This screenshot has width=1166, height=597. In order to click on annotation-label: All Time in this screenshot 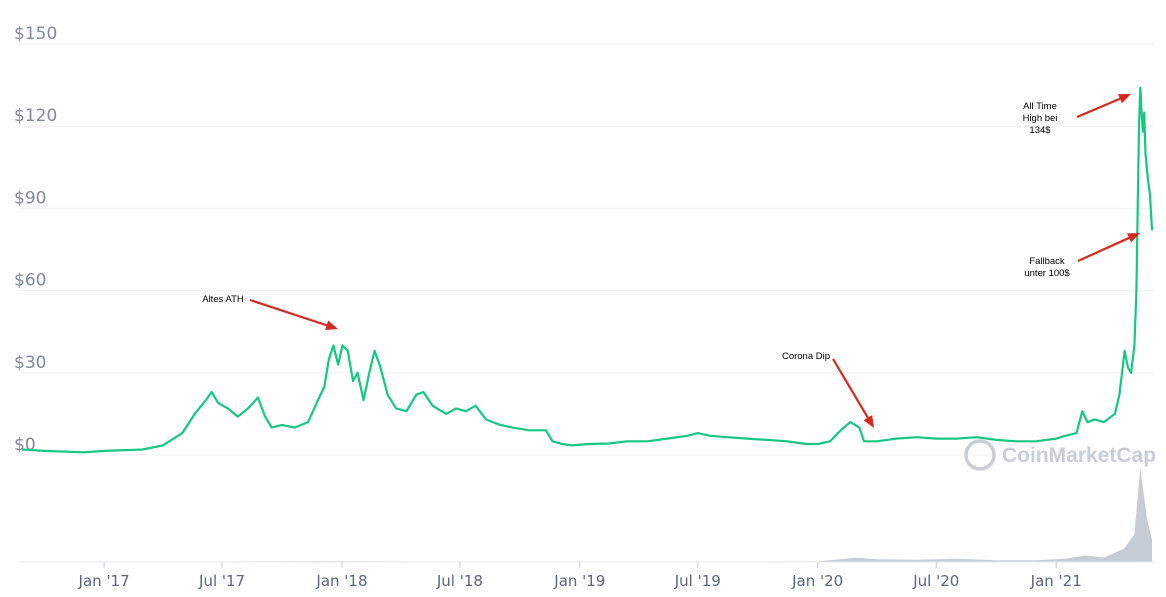, I will do `click(1040, 106)`.